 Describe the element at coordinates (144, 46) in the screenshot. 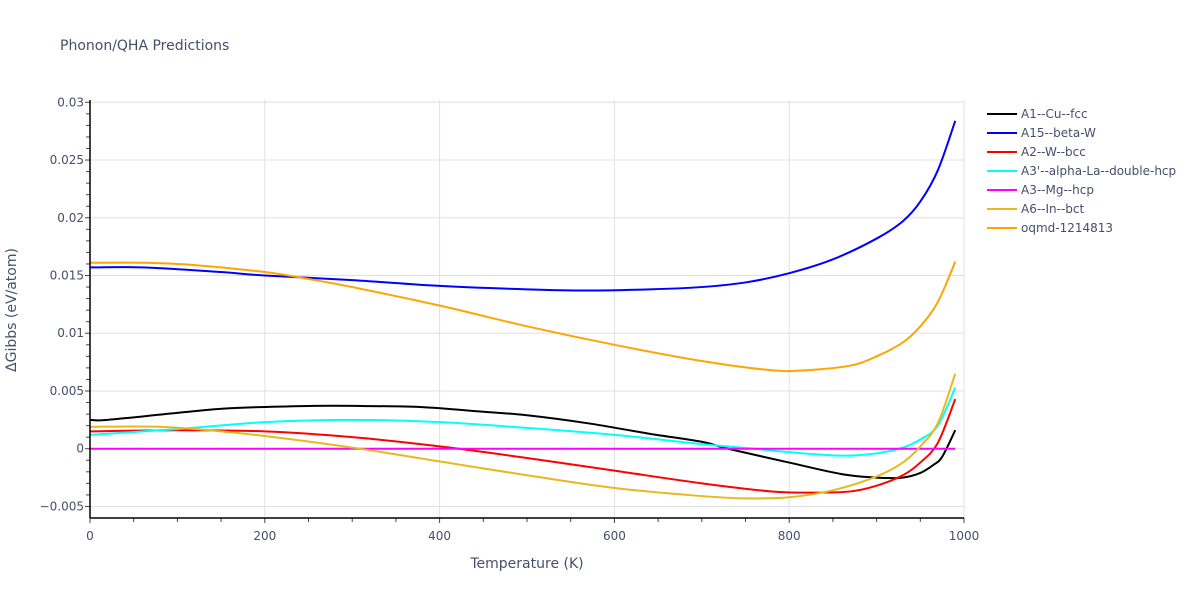

I see `chart-title: Phonon/QHA Predictions` at that location.